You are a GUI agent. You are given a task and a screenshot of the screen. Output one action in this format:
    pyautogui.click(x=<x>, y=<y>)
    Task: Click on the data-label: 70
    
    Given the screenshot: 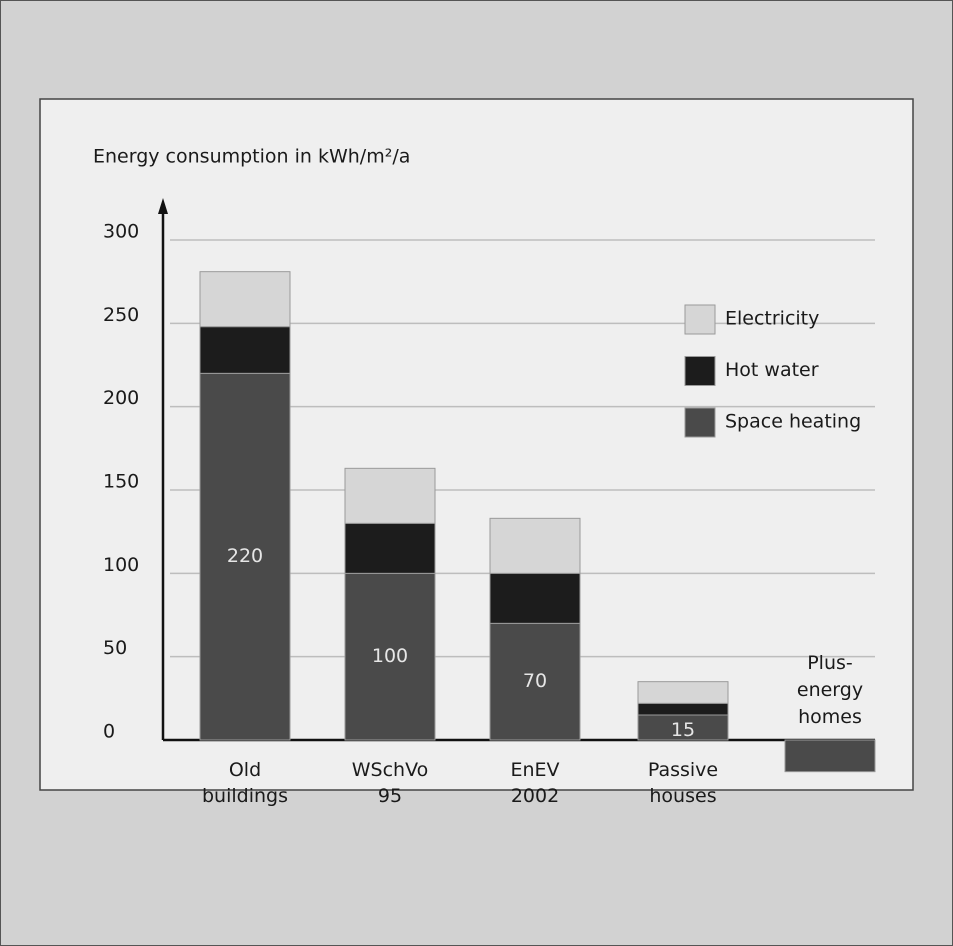 What is the action you would take?
    pyautogui.click(x=535, y=681)
    